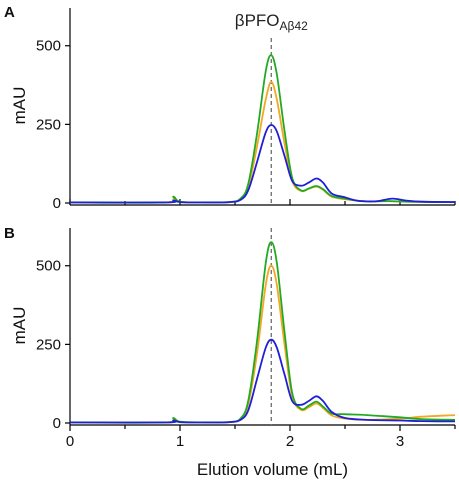  I want to click on x-tick-label: 0, so click(70, 441).